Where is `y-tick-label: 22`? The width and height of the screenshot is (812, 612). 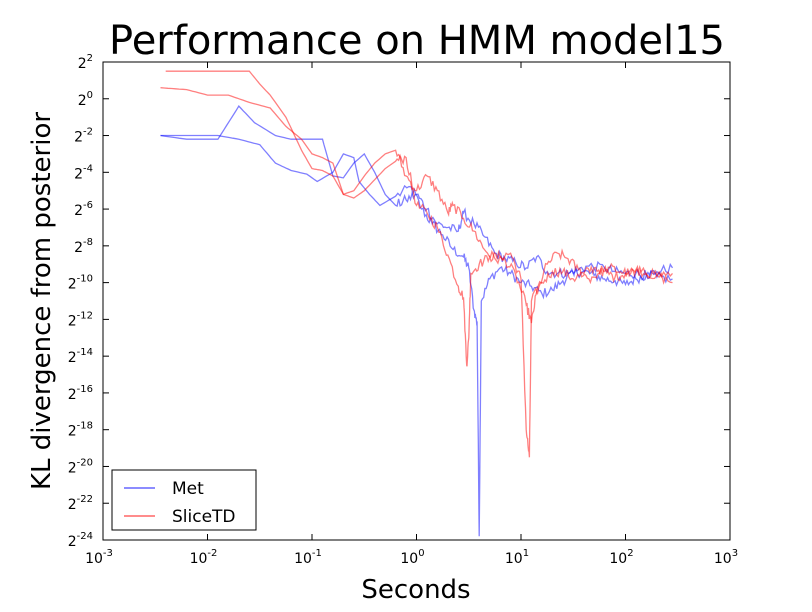
y-tick-label: 22 is located at coordinates (85, 62).